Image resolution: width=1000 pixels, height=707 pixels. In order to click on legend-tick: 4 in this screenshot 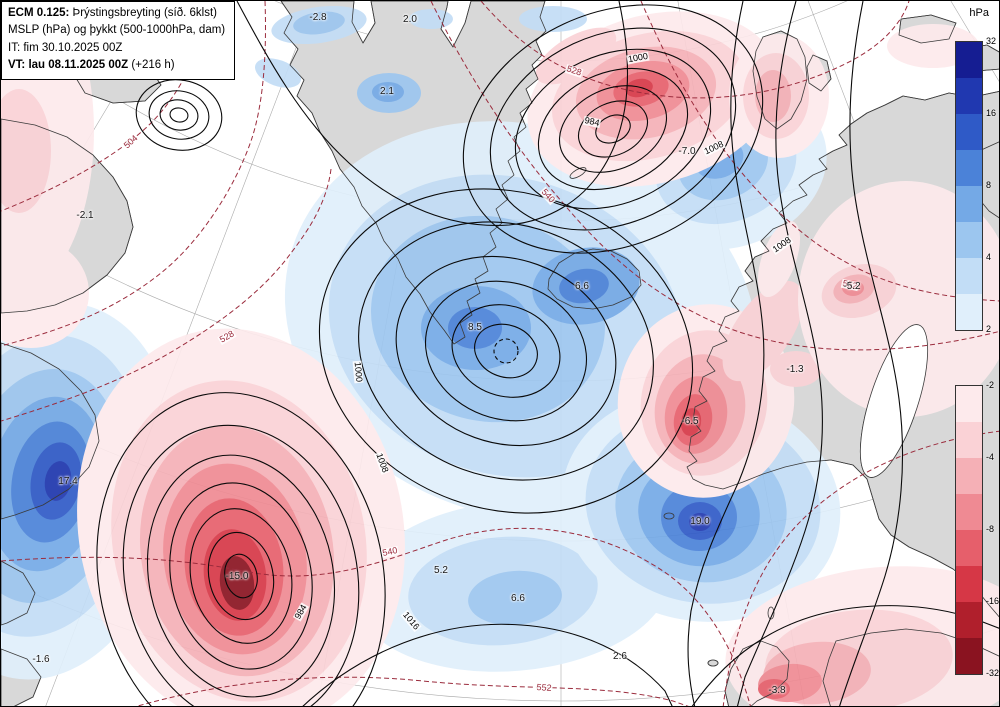, I will do `click(989, 257)`.